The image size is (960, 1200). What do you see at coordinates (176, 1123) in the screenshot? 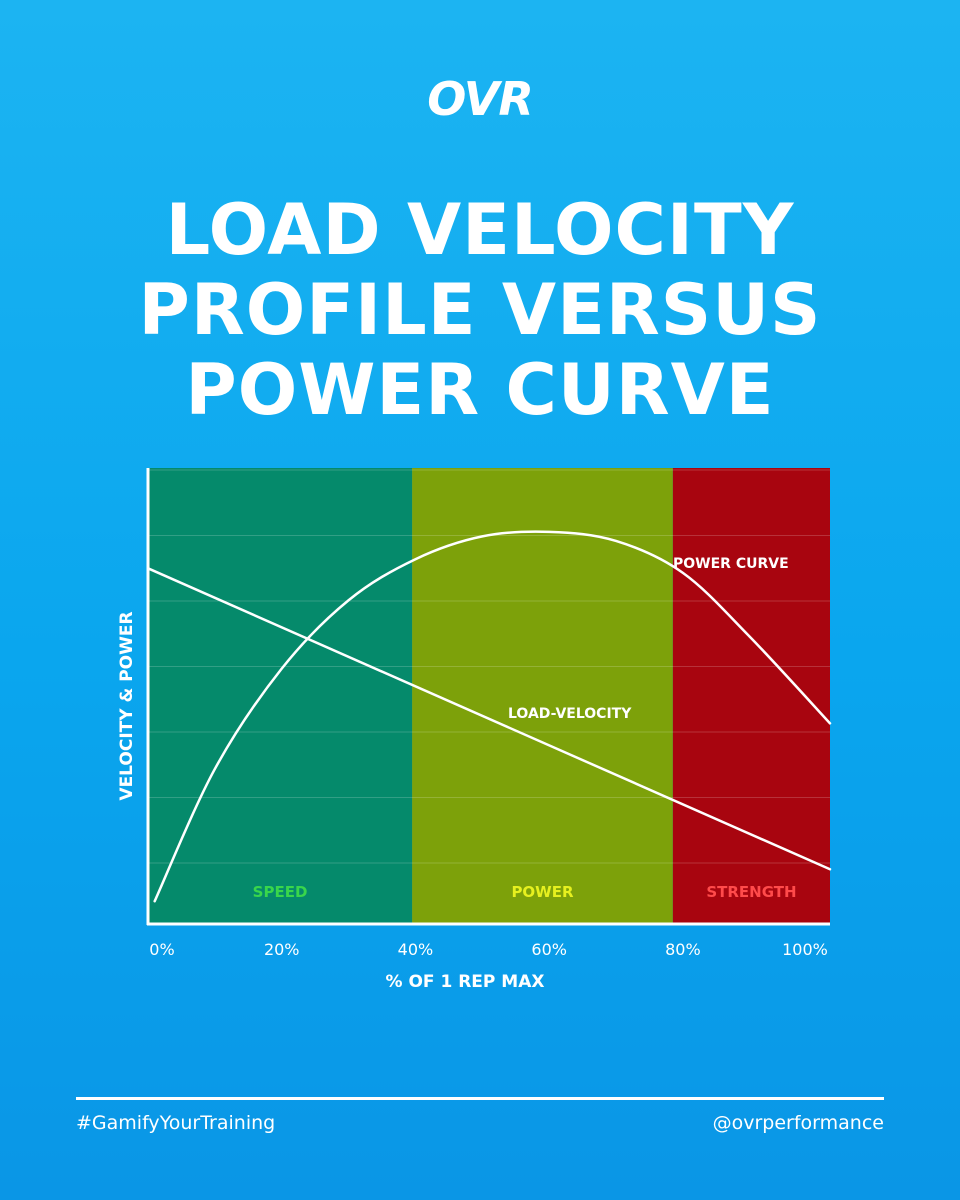
I see `hashtag-text: #GamifyYourTraining` at bounding box center [176, 1123].